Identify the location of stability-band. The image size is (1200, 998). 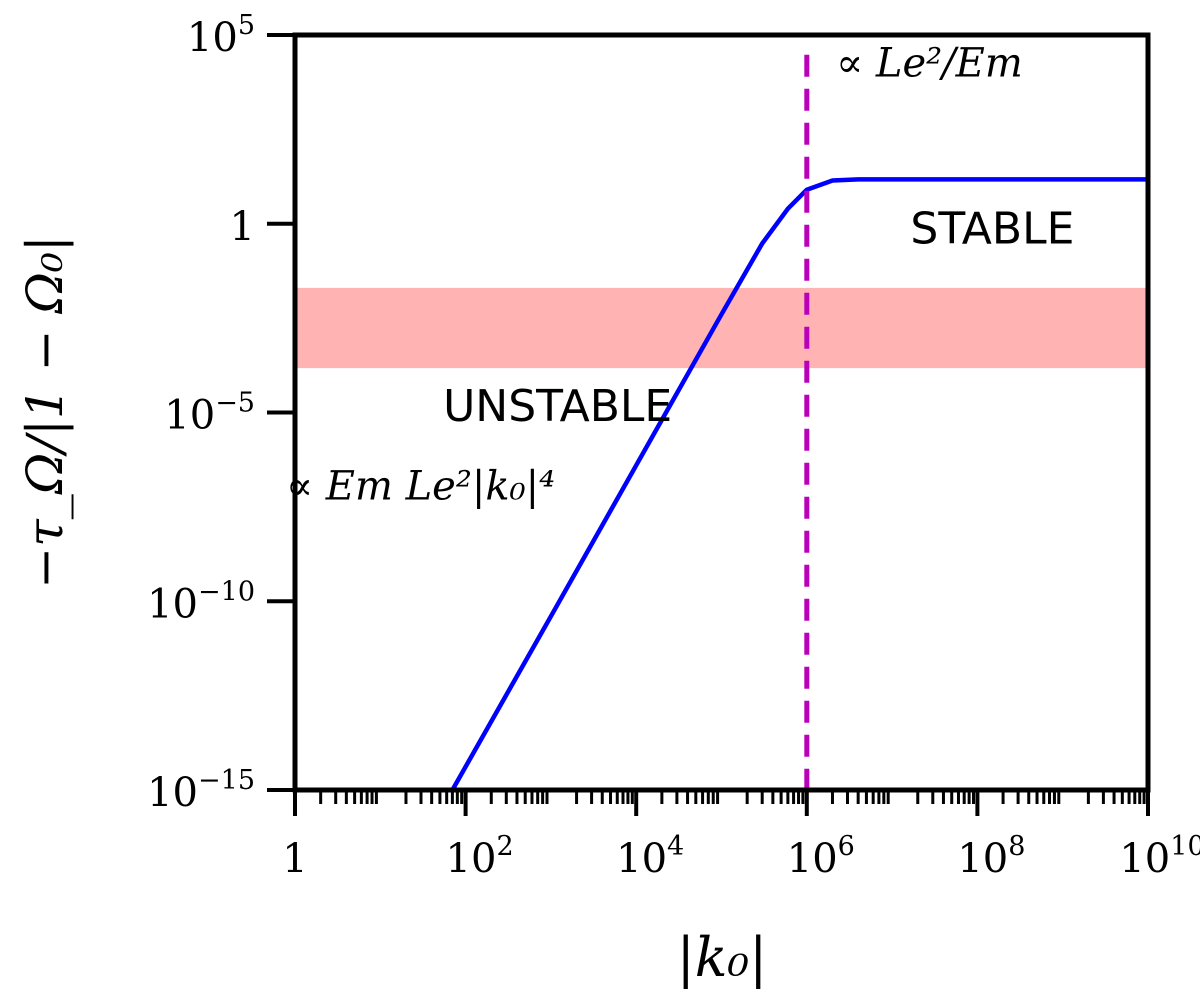
(721, 328).